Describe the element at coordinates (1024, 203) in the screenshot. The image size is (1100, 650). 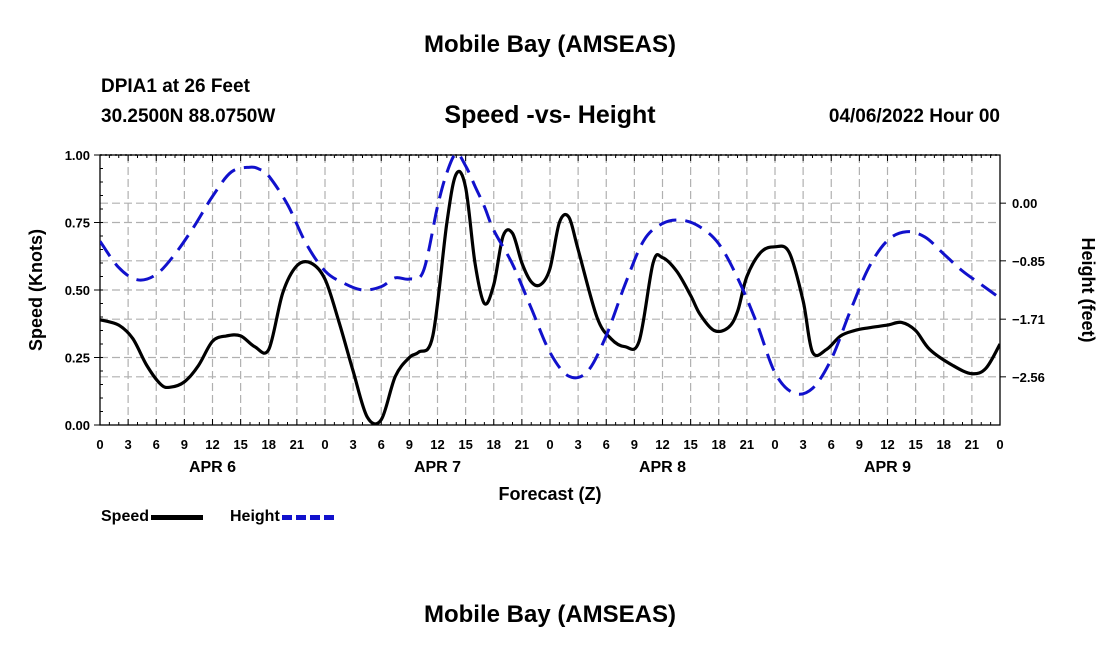
I see `y-right-tick-label: 0.00` at that location.